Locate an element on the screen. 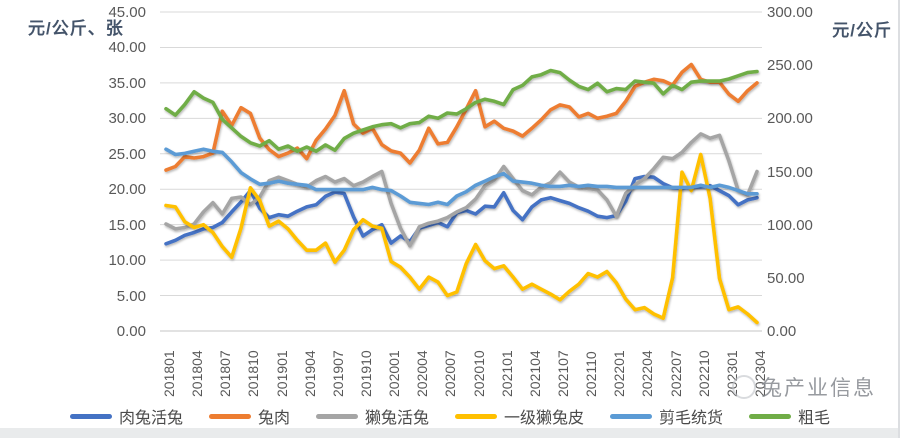  watermark: 兔产业信息 is located at coordinates (804, 387).